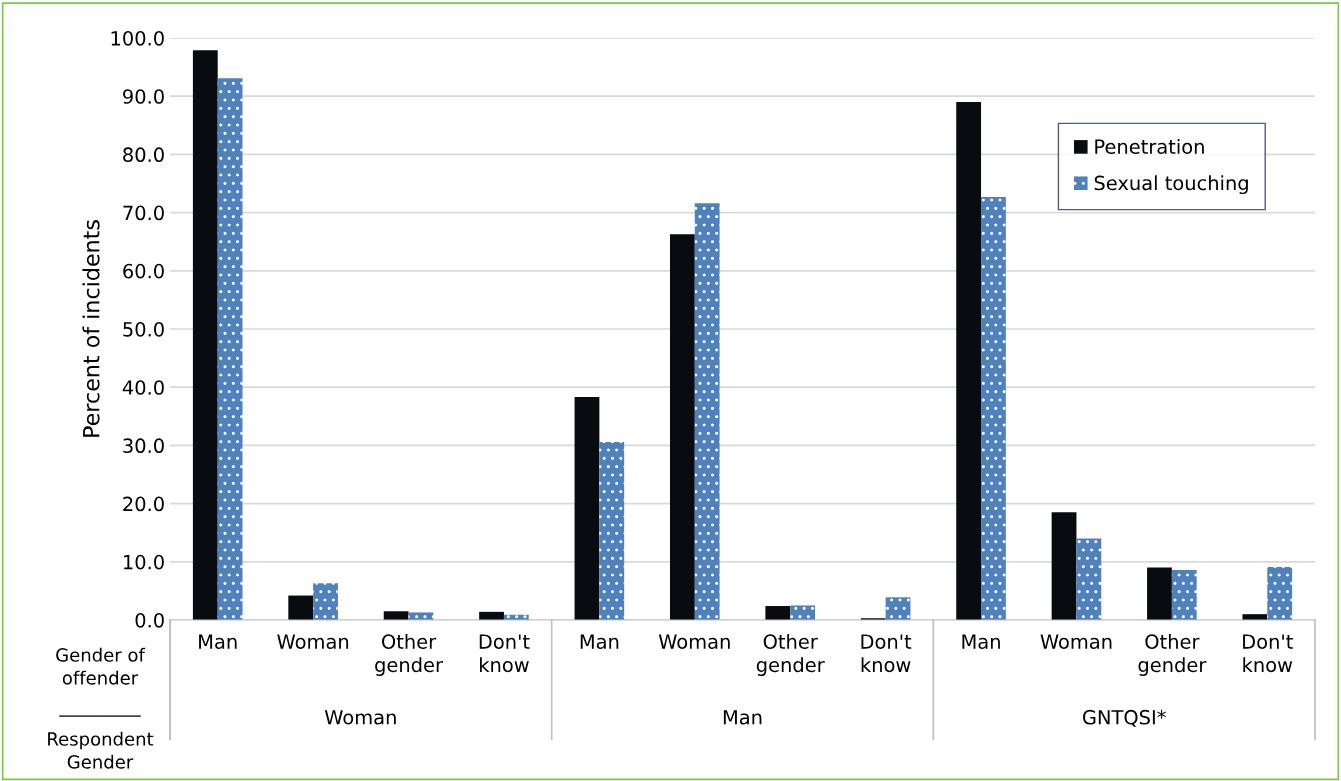  I want to click on y-tick-label: 50.0, so click(143, 329).